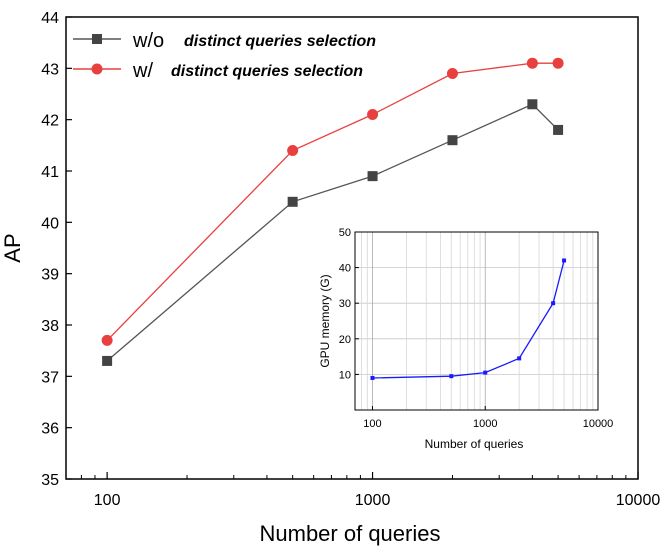 Image resolution: width=664 pixels, height=548 pixels. I want to click on inset-y-axis: 10 20 30 40 50, so click(349, 304).